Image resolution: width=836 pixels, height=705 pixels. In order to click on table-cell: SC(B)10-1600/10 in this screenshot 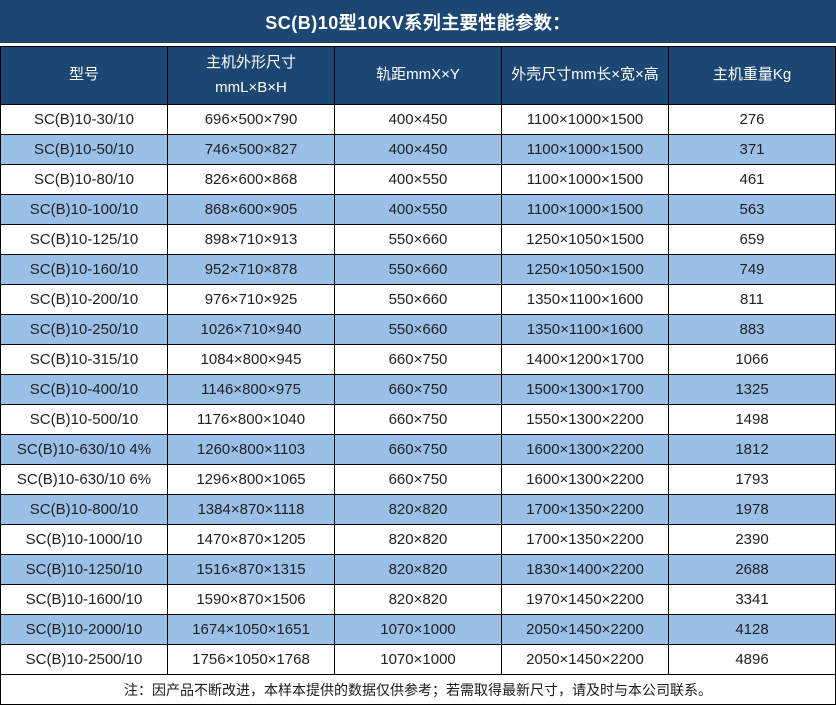, I will do `click(84, 599)`.